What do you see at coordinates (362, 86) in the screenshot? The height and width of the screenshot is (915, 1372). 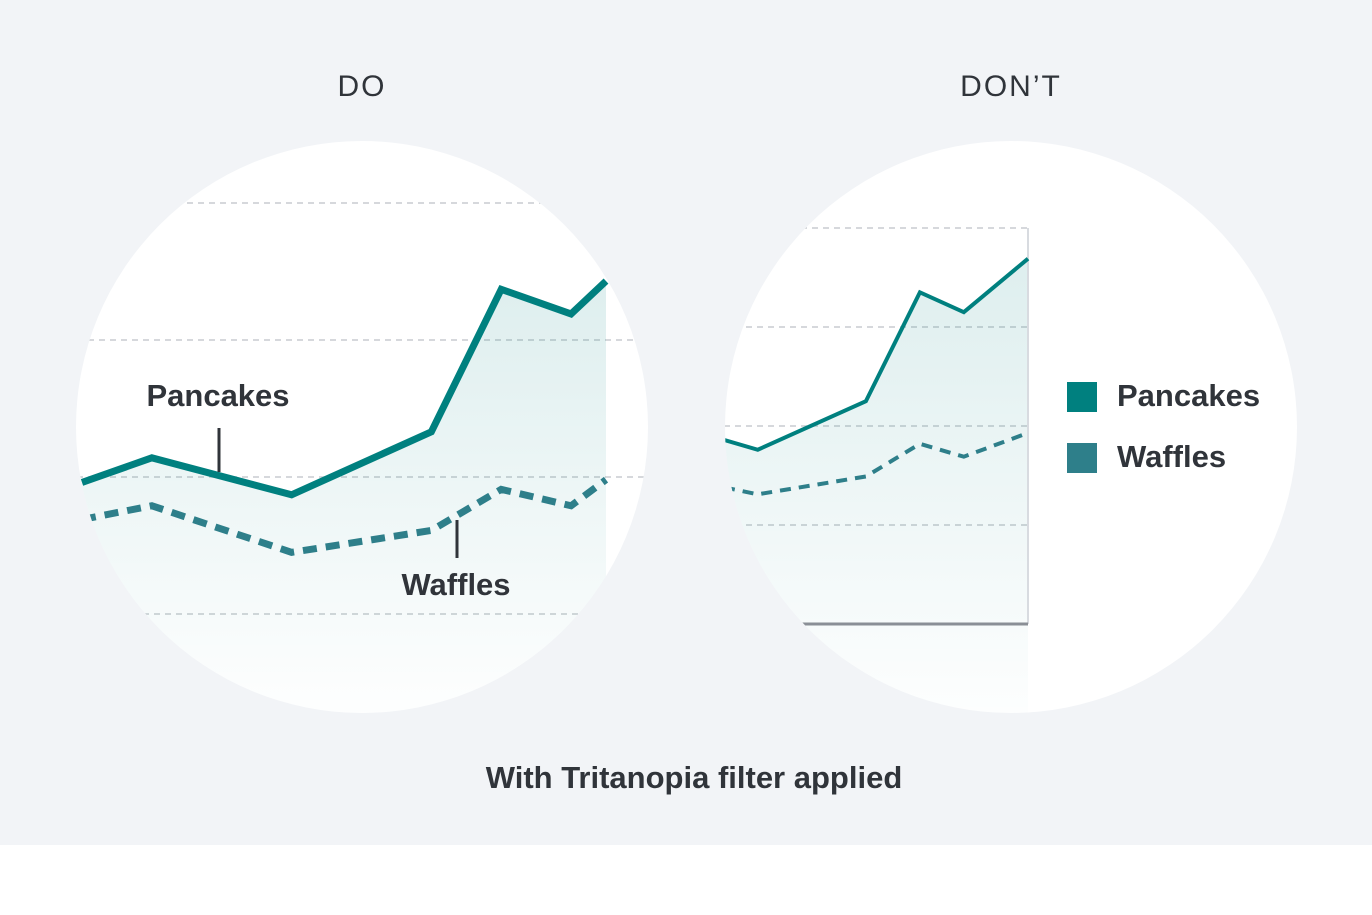 I see `chart-title: DO` at bounding box center [362, 86].